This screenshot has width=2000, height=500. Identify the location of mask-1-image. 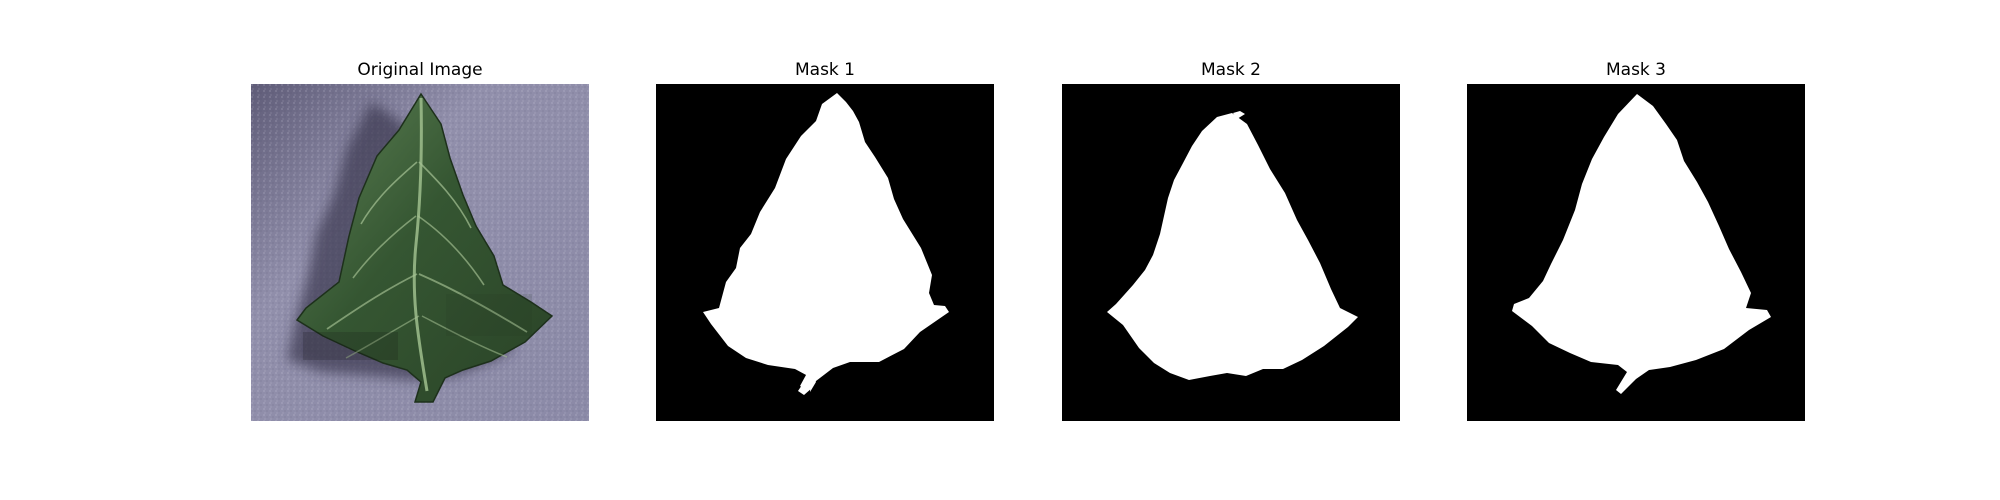
(825, 252).